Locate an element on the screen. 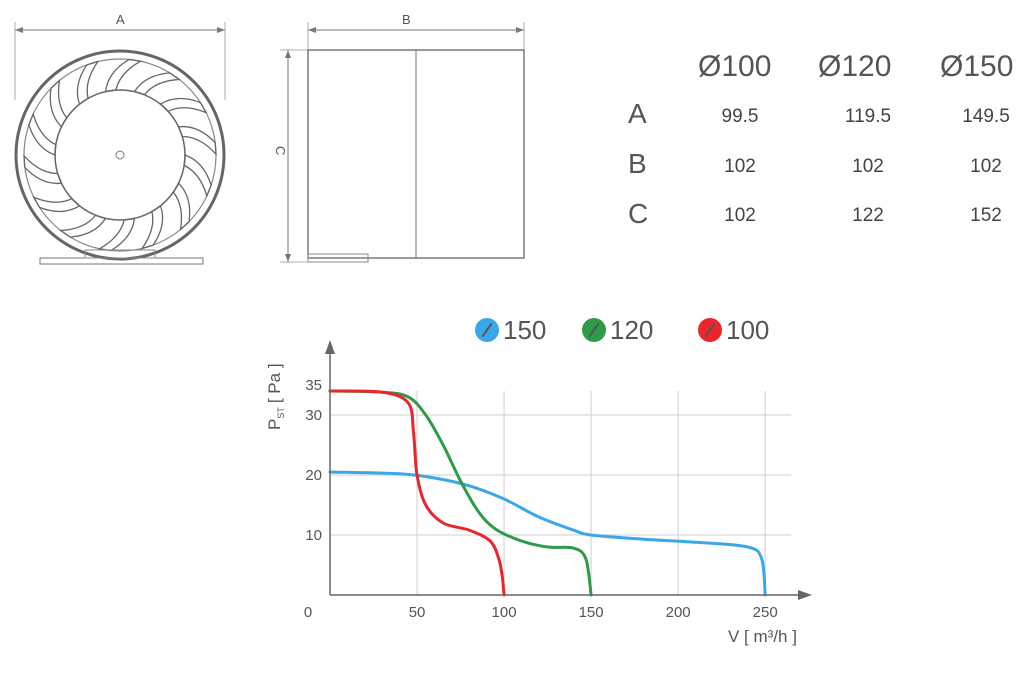 Image resolution: width=1024 pixels, height=676 pixels. cell-c-100: 102 is located at coordinates (740, 215).